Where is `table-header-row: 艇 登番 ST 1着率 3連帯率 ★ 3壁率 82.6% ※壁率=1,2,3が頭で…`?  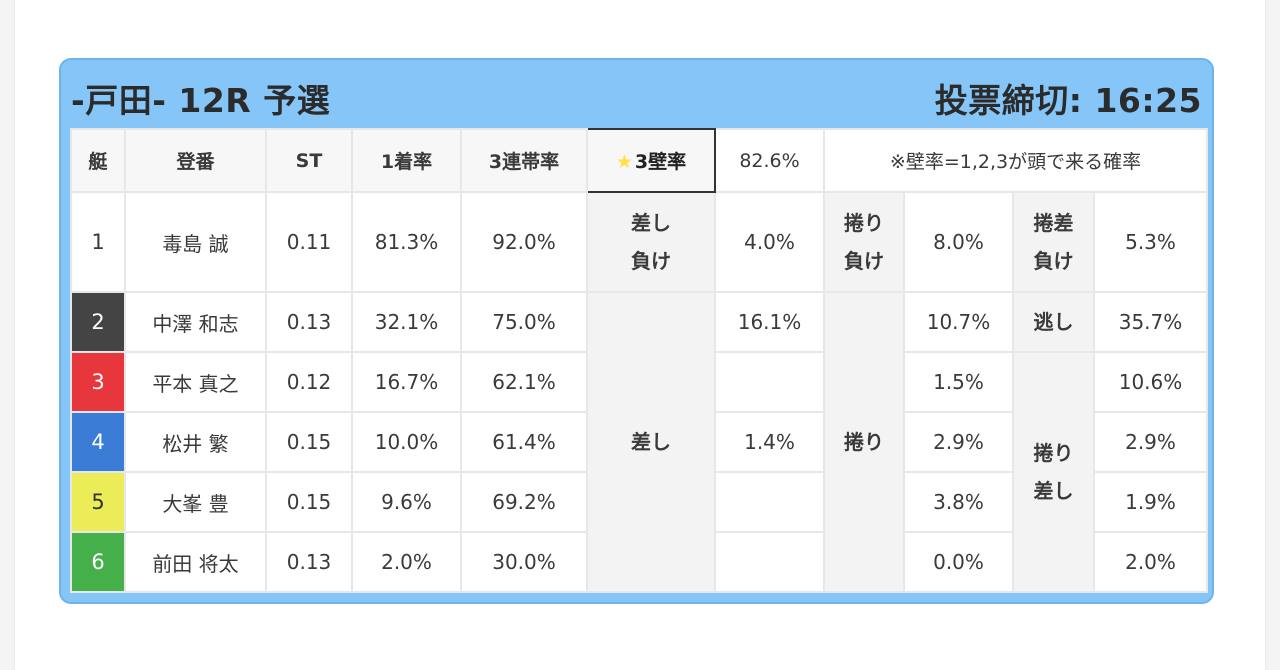 table-header-row: 艇 登番 ST 1着率 3連帯率 ★ 3壁率 82.6% ※壁率=1,2,3が頭で… is located at coordinates (639, 160).